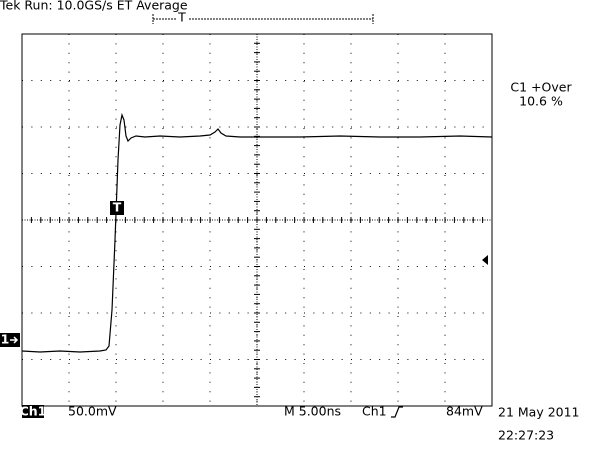  What do you see at coordinates (92, 411) in the screenshot?
I see `vertical-scale: 50.0mV` at bounding box center [92, 411].